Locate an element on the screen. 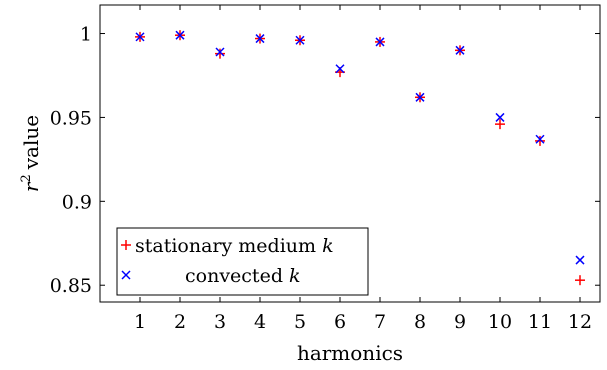 The width and height of the screenshot is (607, 370). legend-label-stationary: stationary medium k is located at coordinates (234, 246).